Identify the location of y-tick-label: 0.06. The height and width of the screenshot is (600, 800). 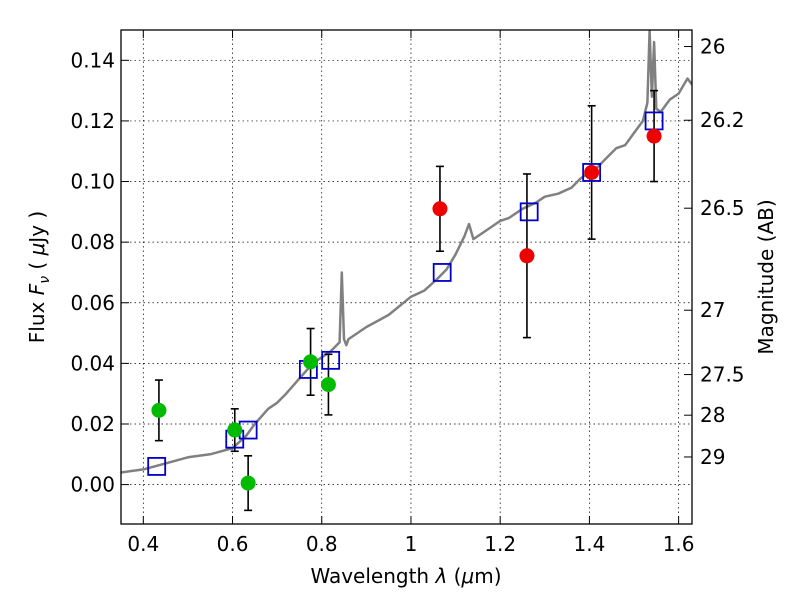
(92, 303).